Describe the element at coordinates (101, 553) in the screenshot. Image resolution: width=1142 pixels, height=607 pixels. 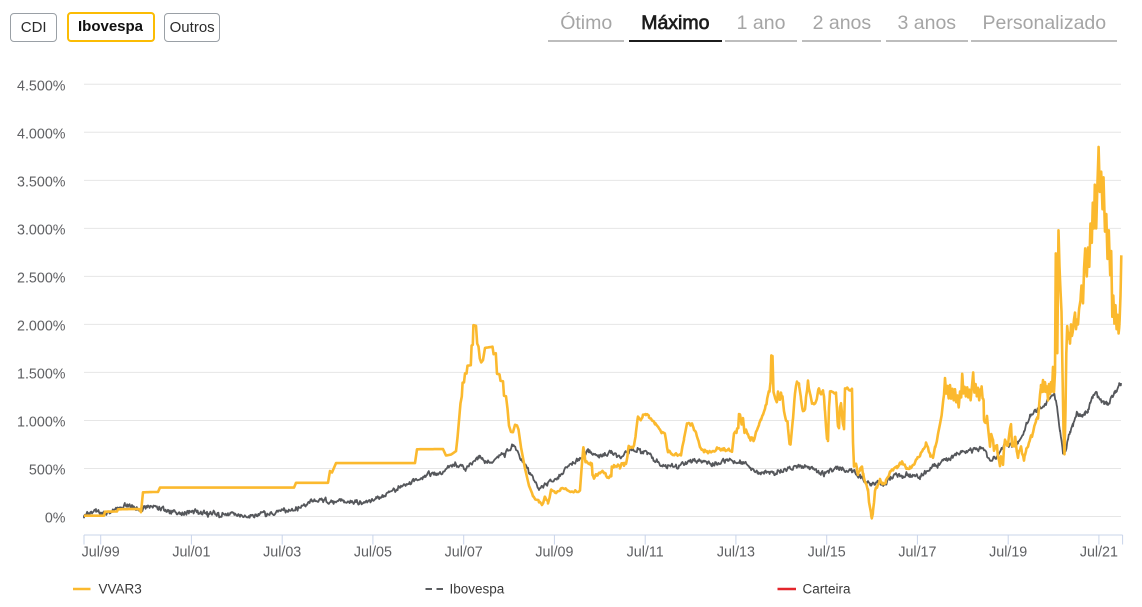
I see `svg-text: Jul/99` at that location.